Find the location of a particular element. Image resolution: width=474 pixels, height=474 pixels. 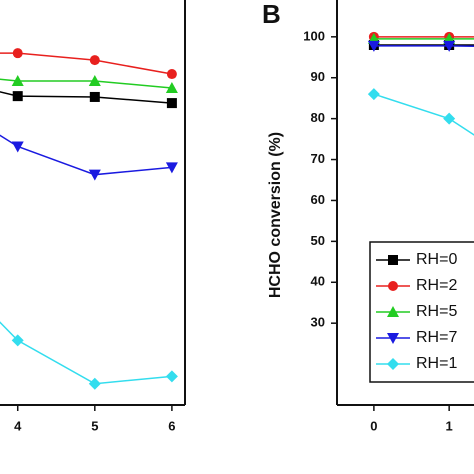

y-tick-label: 60 is located at coordinates (318, 199).